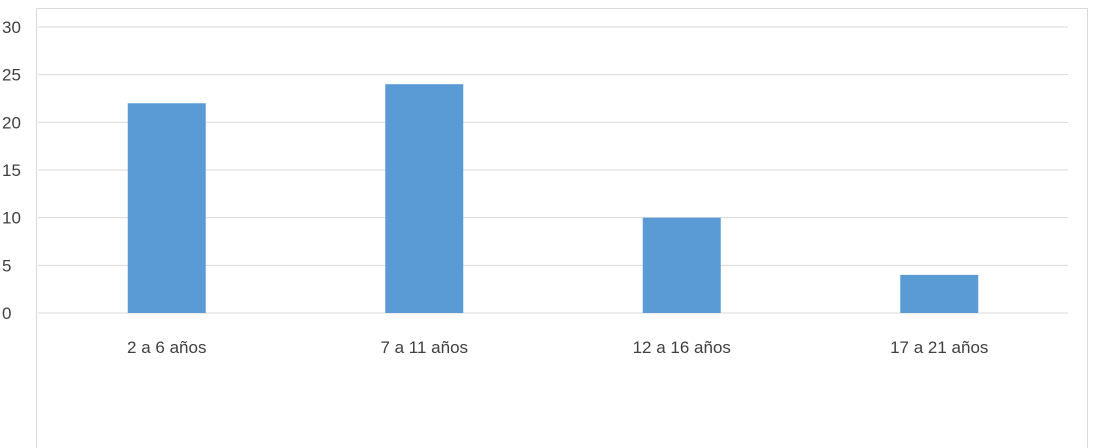  I want to click on x-category-label: 2 a 6 años, so click(166, 347).